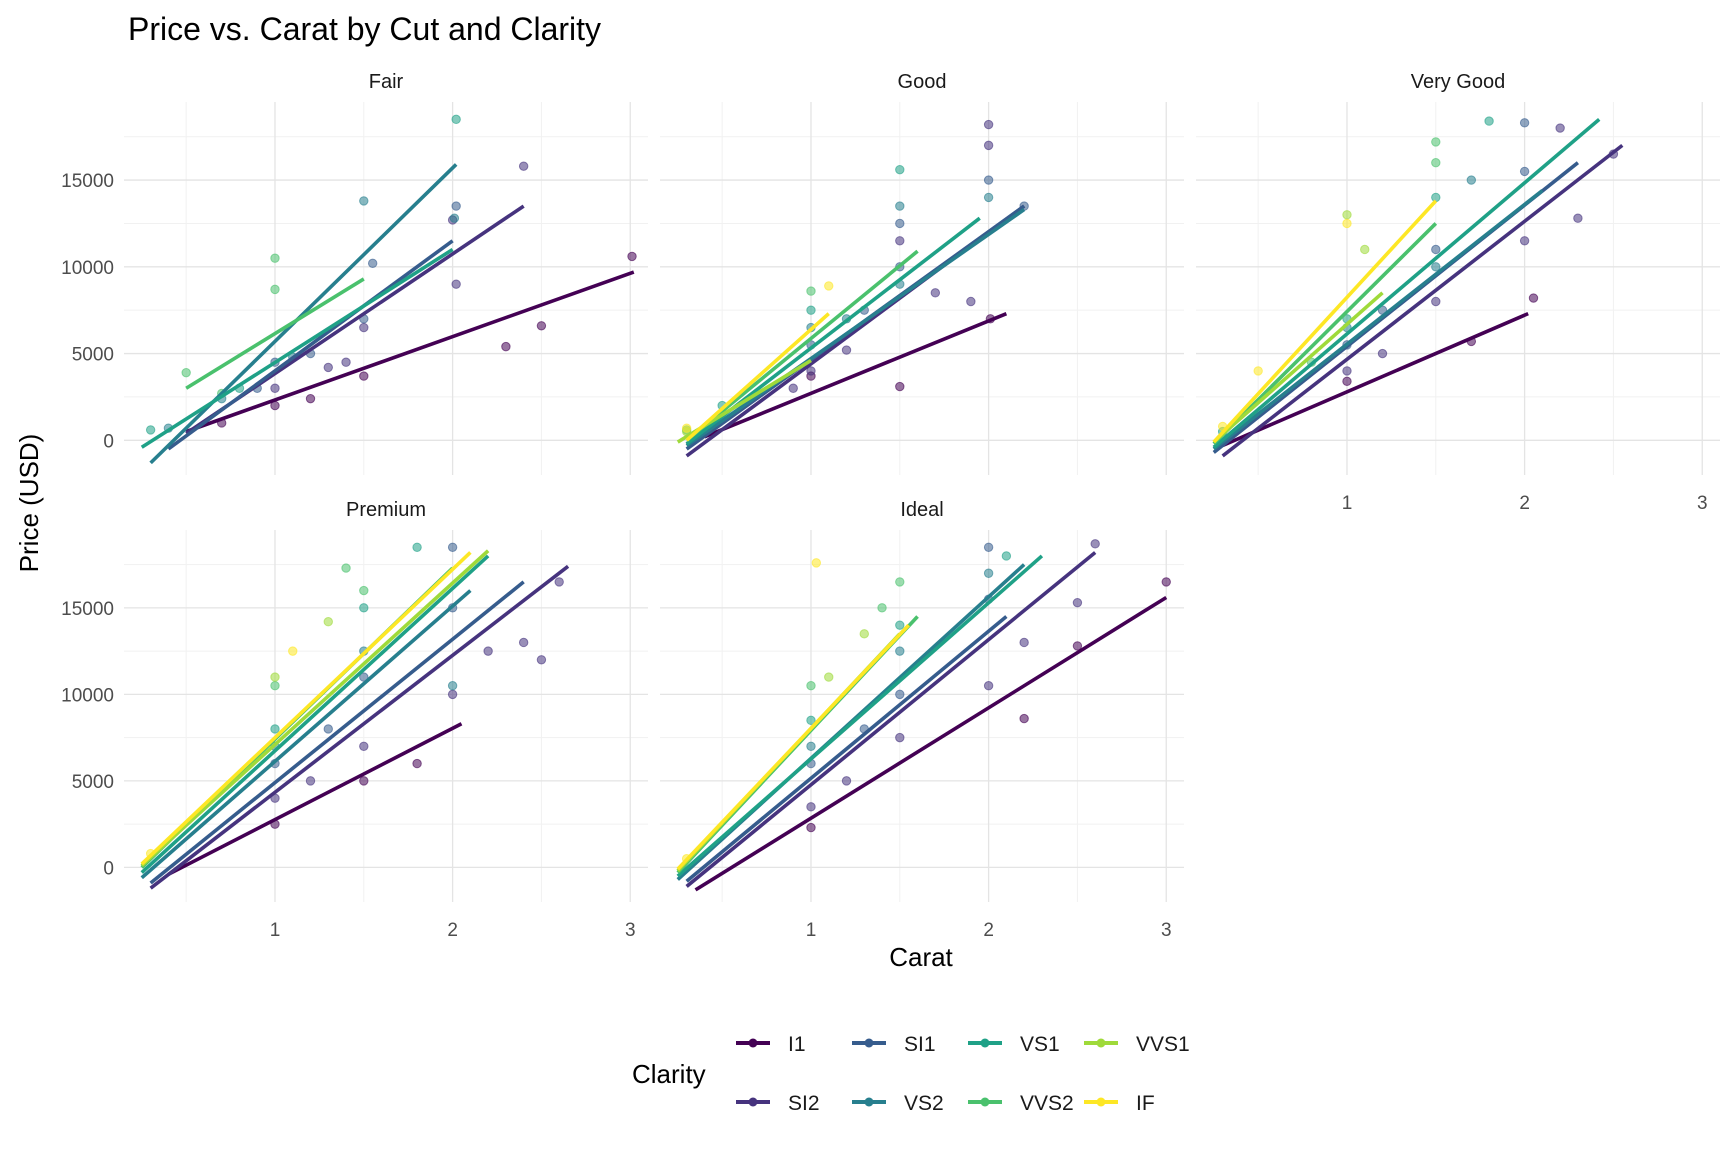 This screenshot has height=1157, width=1728. Describe the element at coordinates (1119, 1103) in the screenshot. I see `legend-item-if: IF` at that location.